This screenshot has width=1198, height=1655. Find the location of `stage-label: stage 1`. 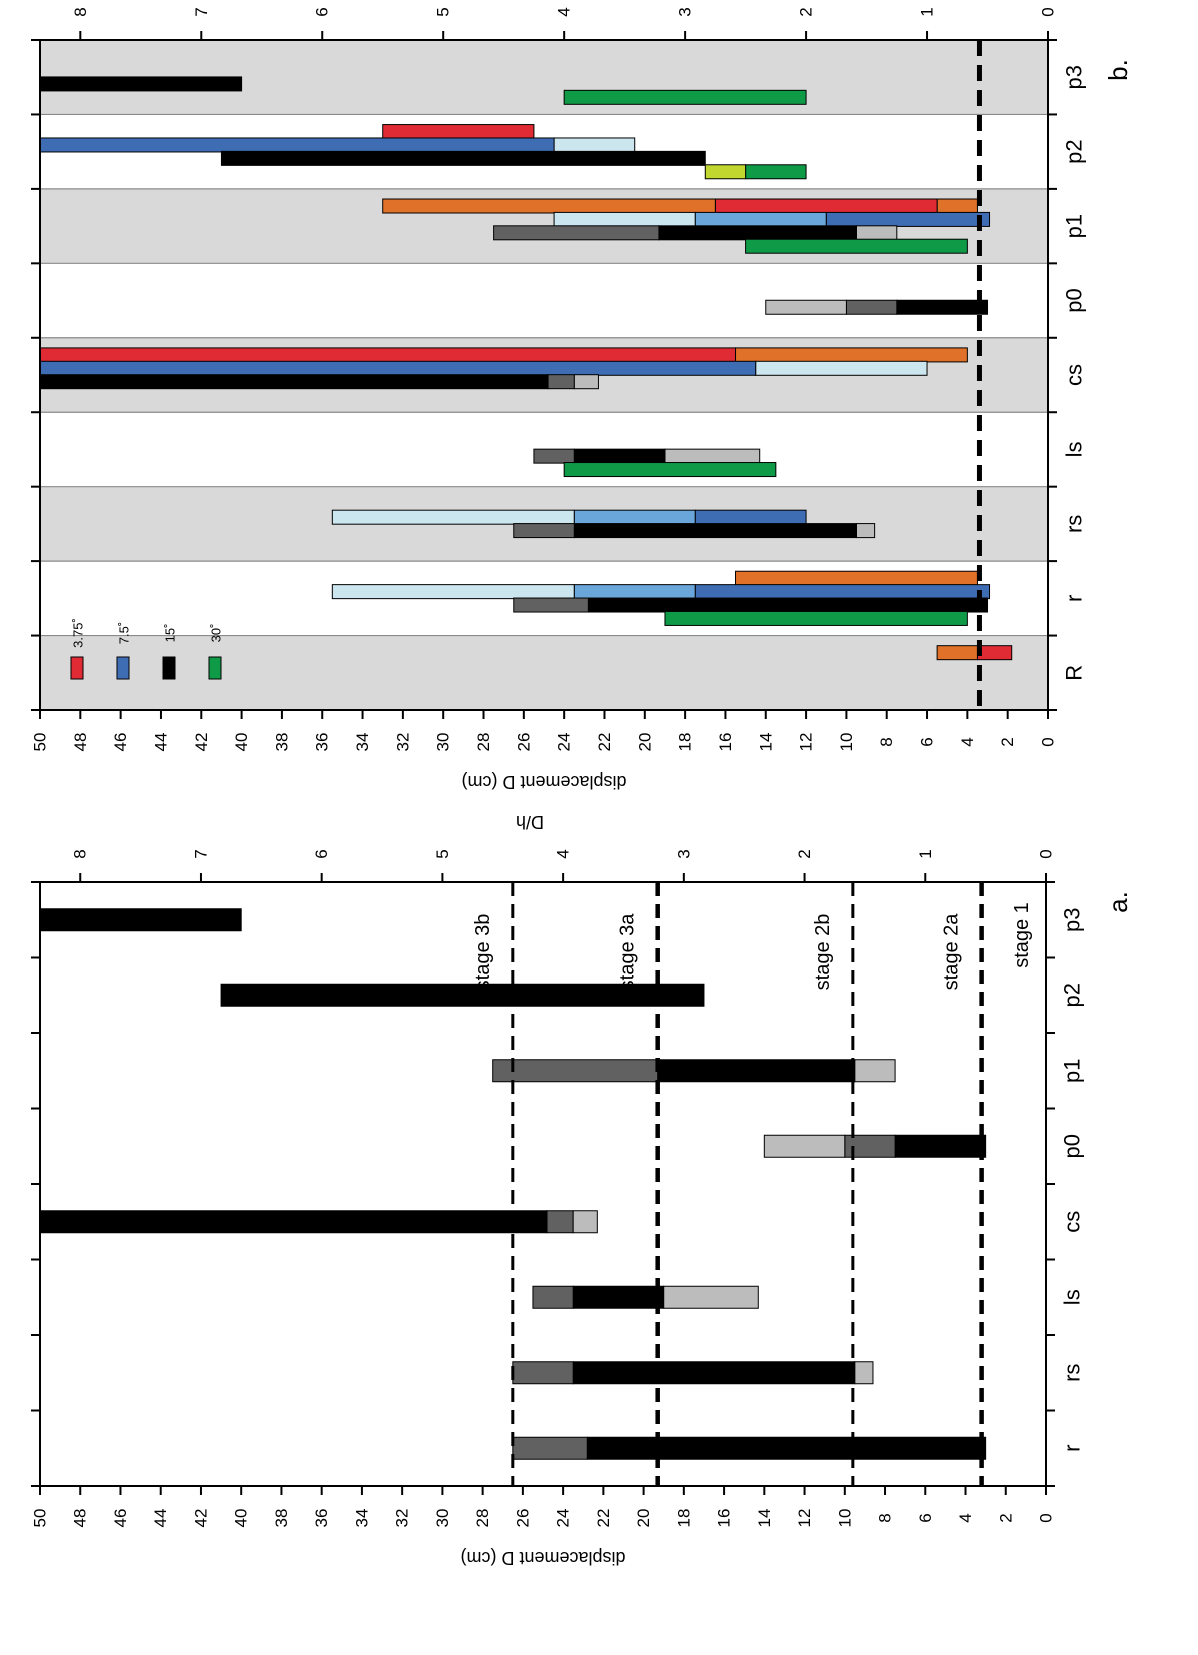

stage-label: stage 1 is located at coordinates (1022, 935).